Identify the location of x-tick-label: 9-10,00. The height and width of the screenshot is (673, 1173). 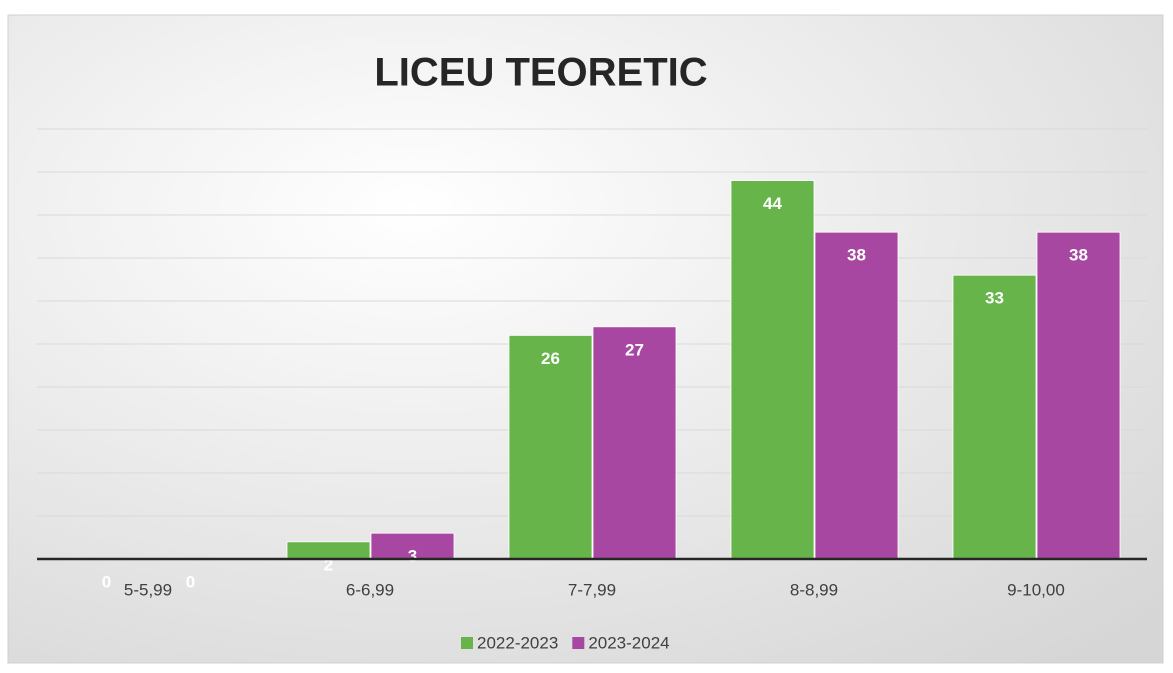
(1036, 589).